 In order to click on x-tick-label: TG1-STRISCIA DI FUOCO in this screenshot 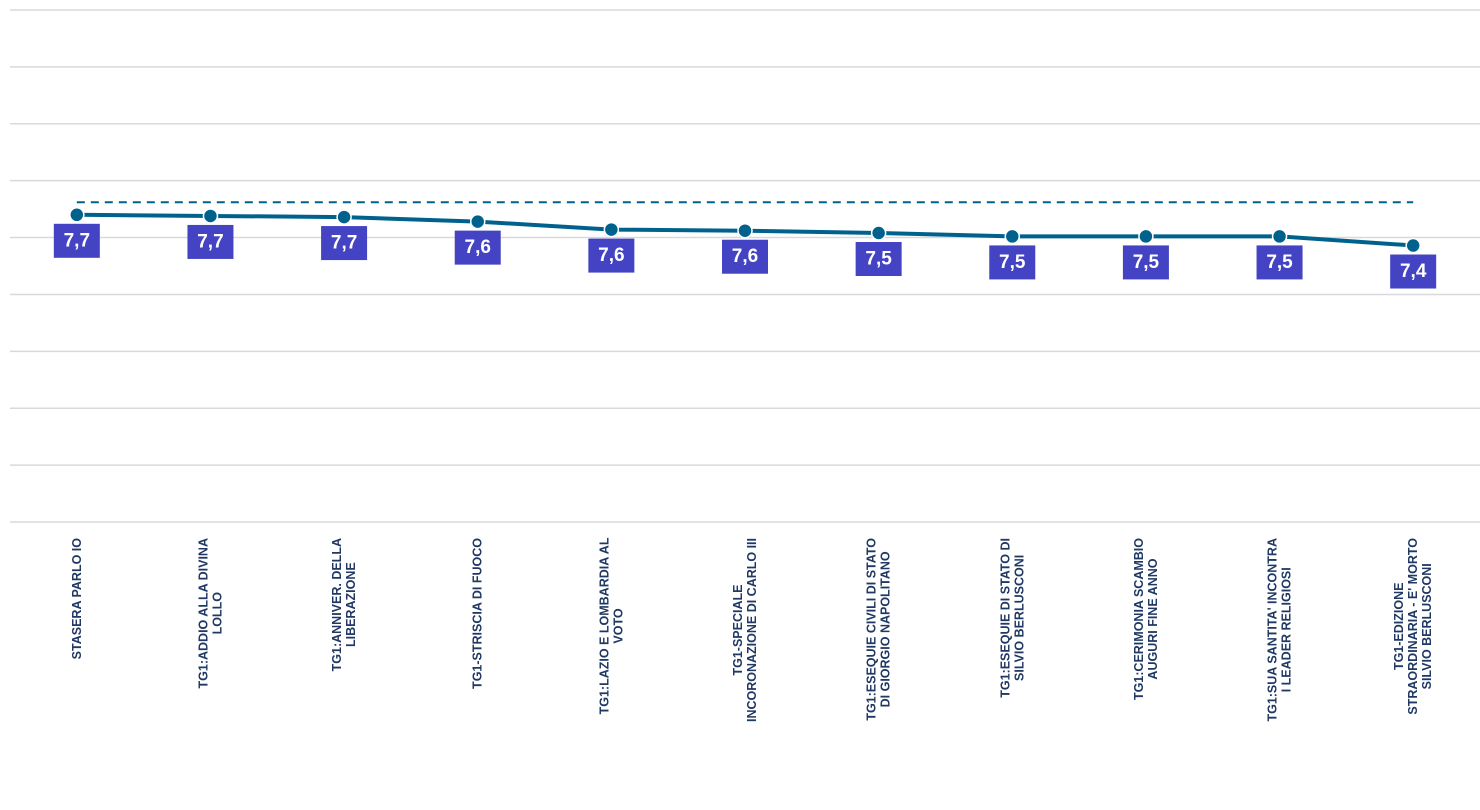, I will do `click(478, 613)`.